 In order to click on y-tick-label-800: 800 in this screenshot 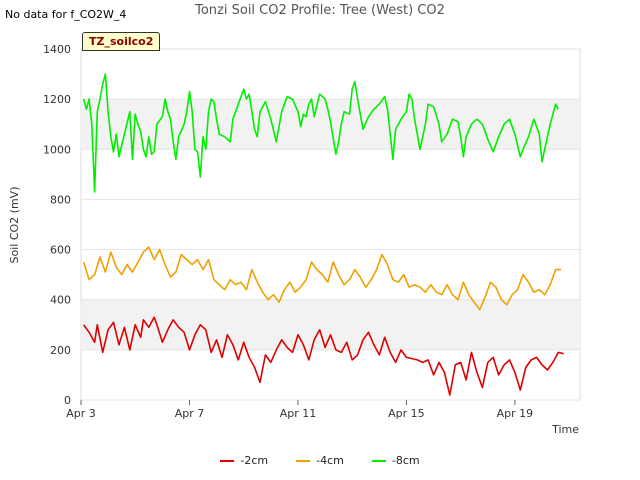, I will do `click(60, 199)`.